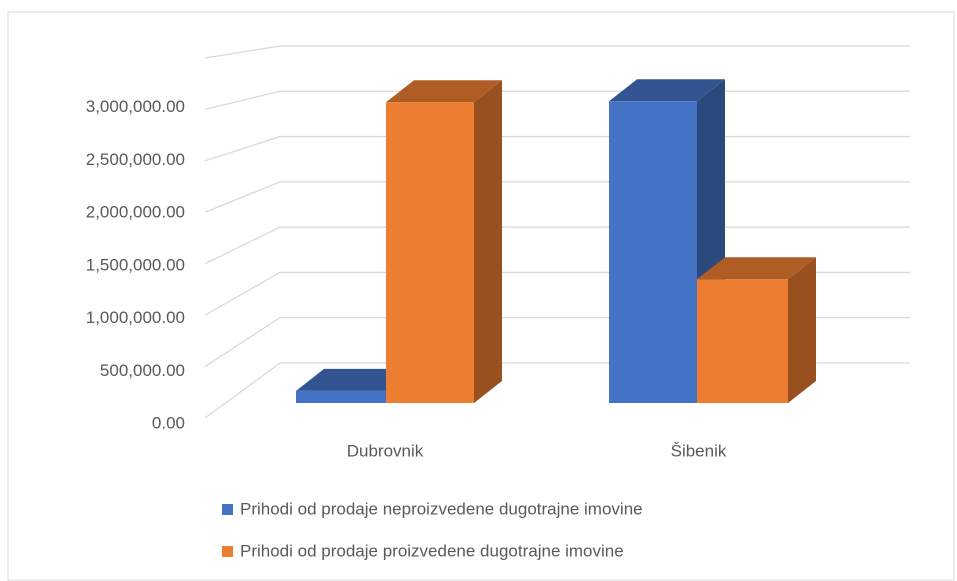 This screenshot has width=957, height=581. Describe the element at coordinates (135, 264) in the screenshot. I see `y-tick-label: 1,500,000.00` at that location.